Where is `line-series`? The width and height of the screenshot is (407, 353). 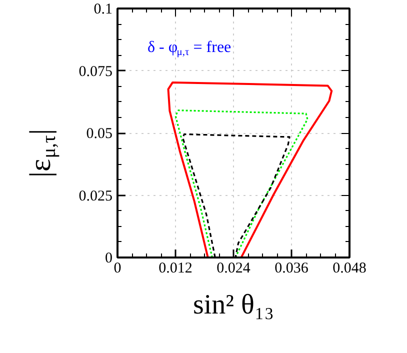 line-series is located at coordinates (241, 184).